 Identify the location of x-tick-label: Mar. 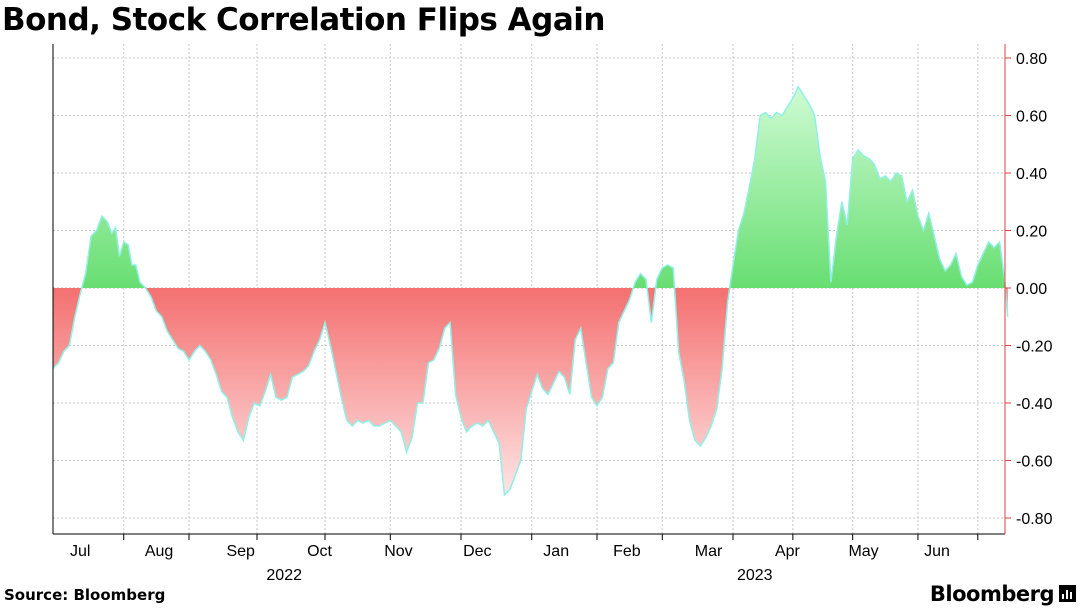
(709, 551).